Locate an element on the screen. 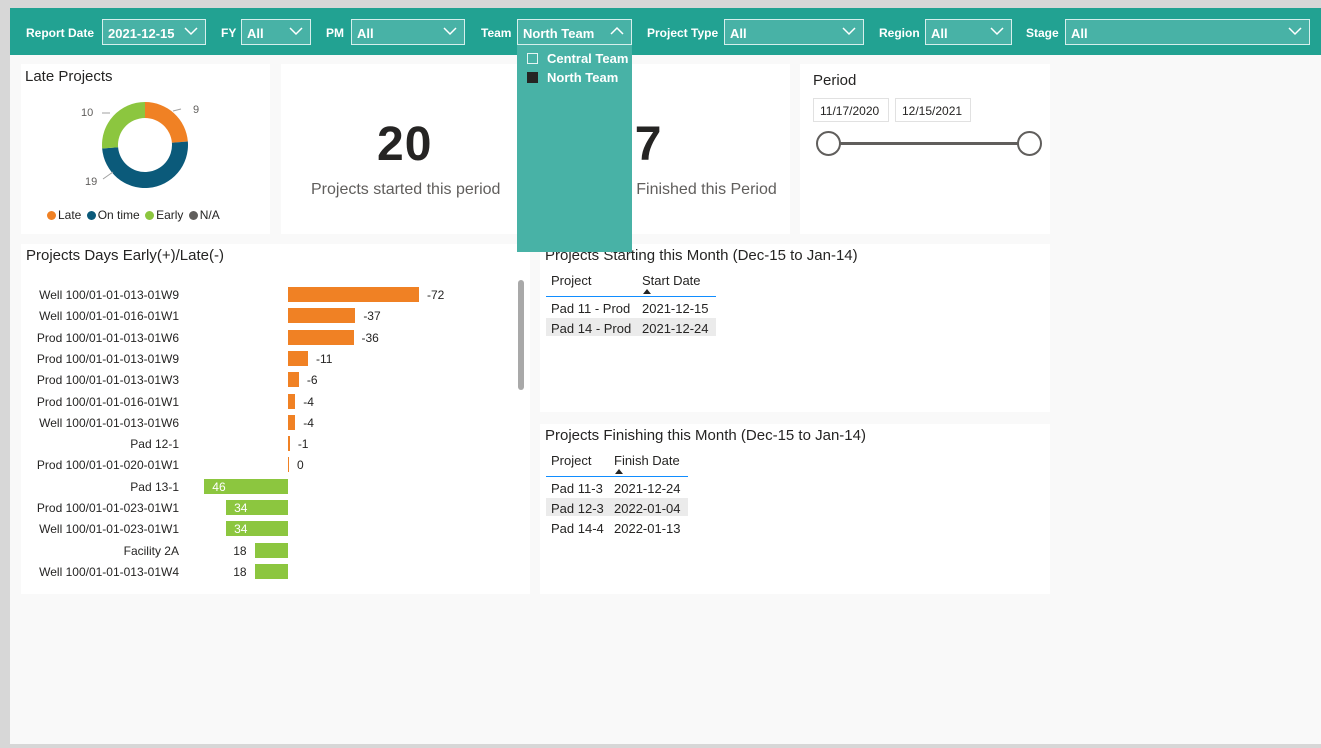 This screenshot has height=748, width=1321. period-end-input: 12/15/2021 is located at coordinates (933, 110).